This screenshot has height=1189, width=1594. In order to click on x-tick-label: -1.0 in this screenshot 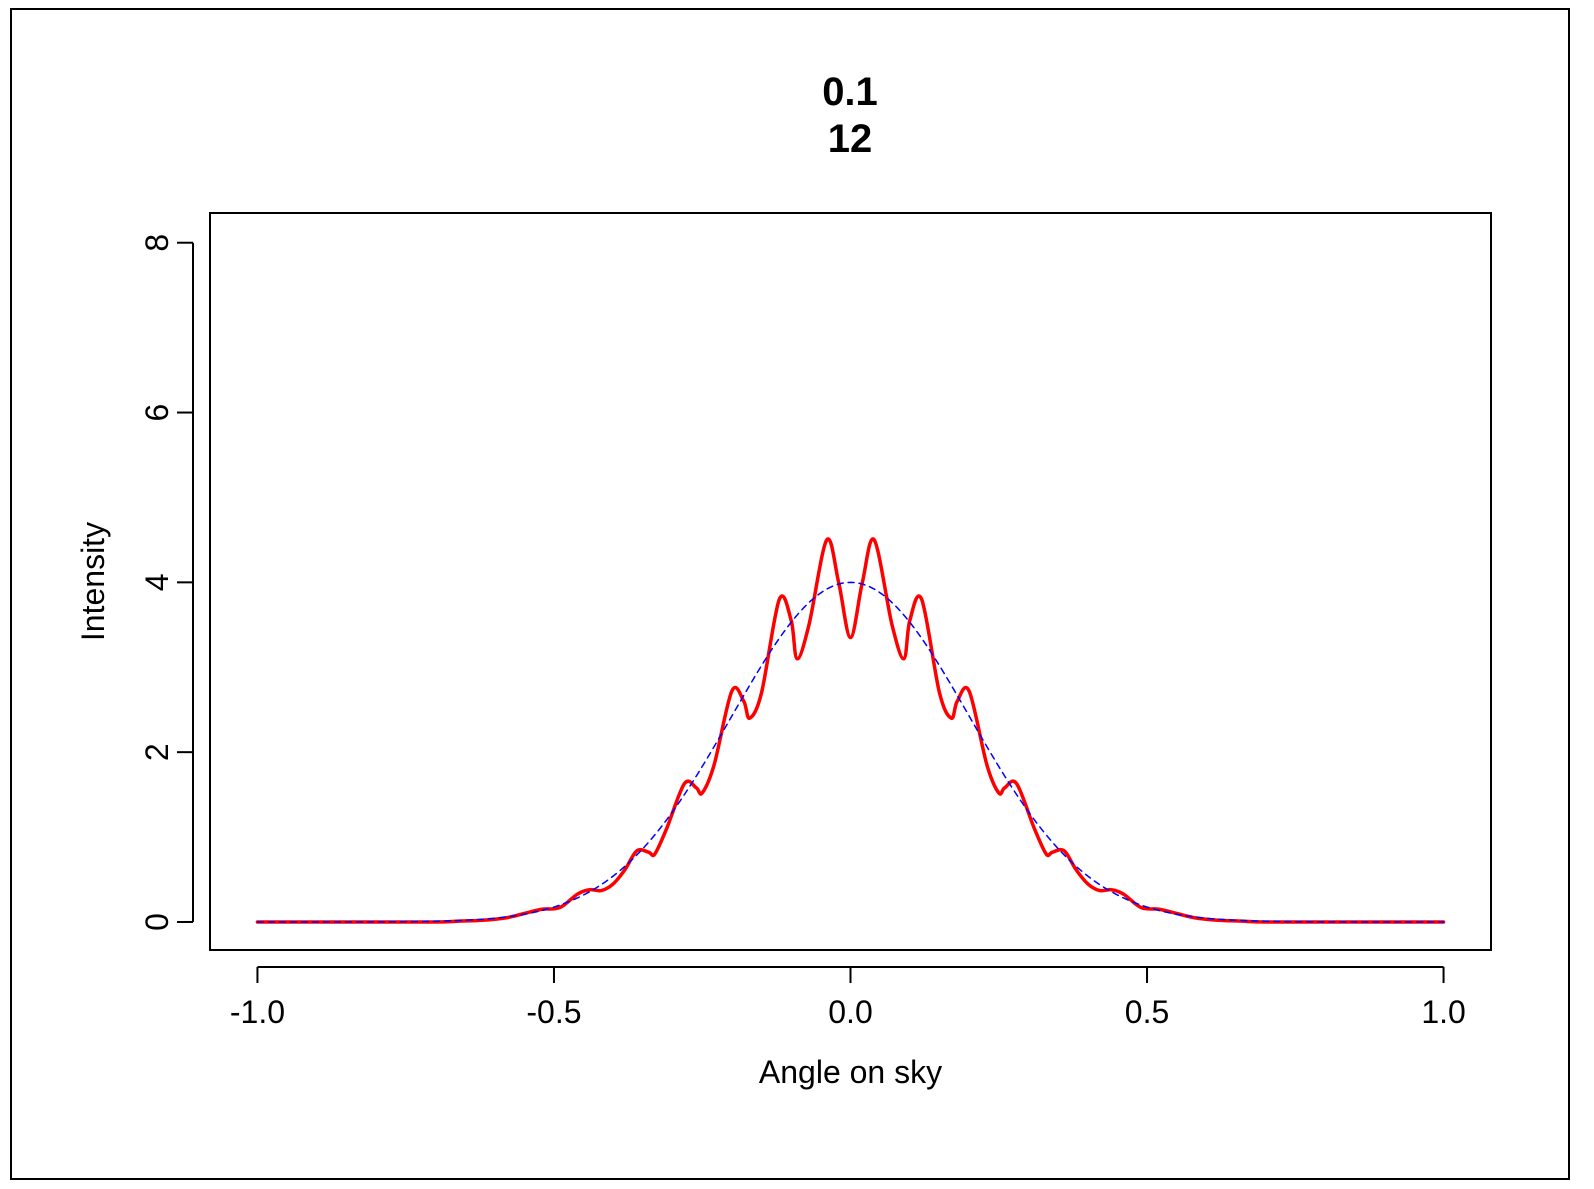, I will do `click(257, 1012)`.